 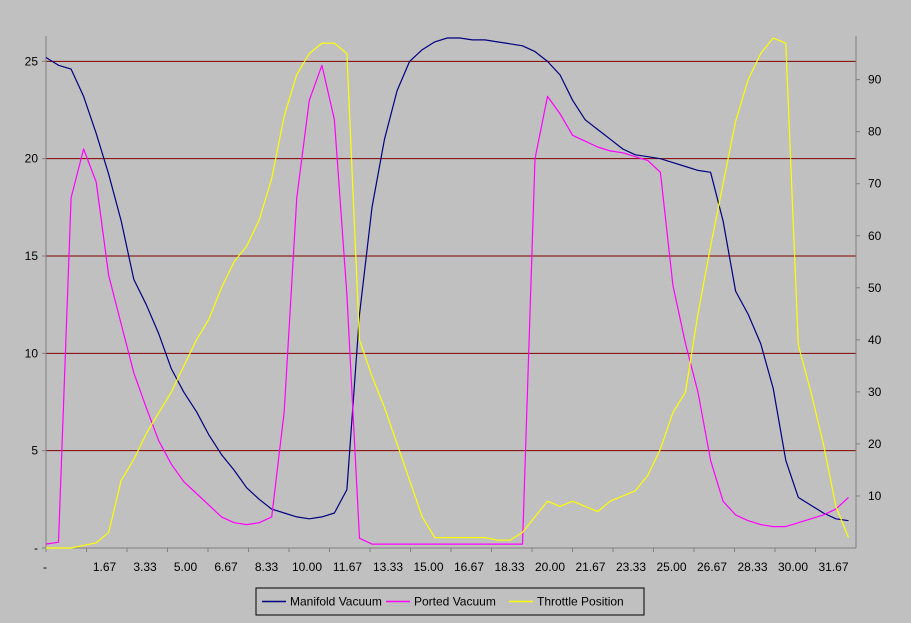 I want to click on right-tick-label: 60, so click(x=875, y=236).